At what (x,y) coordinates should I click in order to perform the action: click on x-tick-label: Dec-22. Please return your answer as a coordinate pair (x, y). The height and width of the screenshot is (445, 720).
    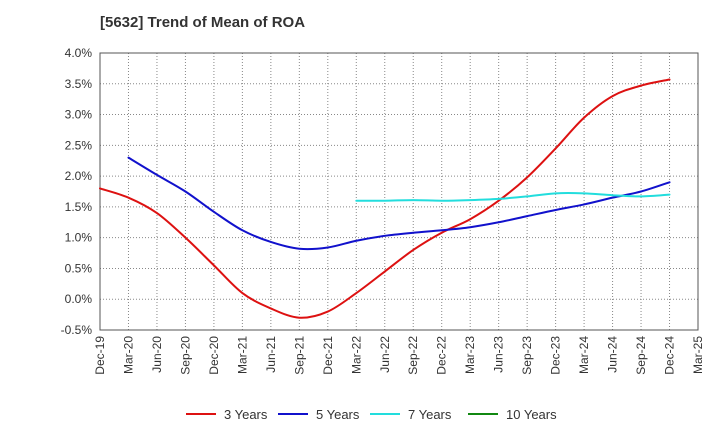
    Looking at the image, I should click on (442, 355).